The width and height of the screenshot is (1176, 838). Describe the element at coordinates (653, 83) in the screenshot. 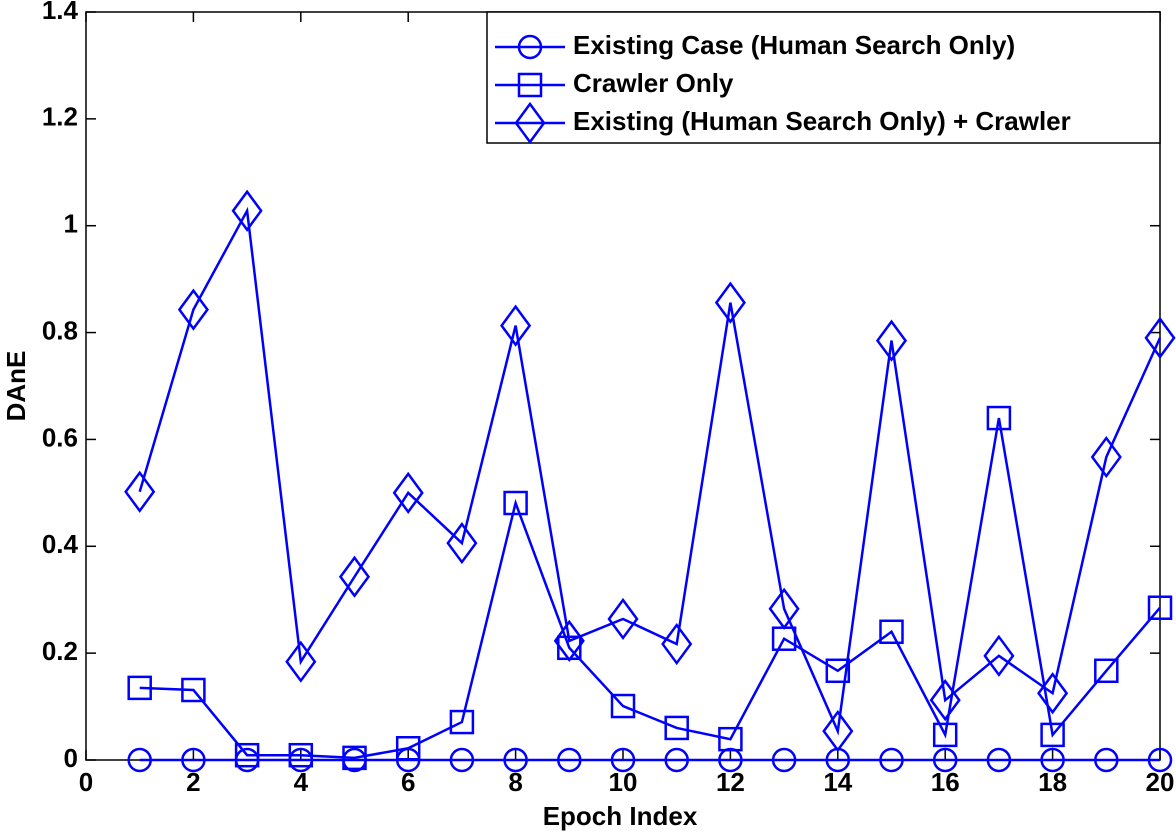

I see `legend-label: Crawler Only` at that location.